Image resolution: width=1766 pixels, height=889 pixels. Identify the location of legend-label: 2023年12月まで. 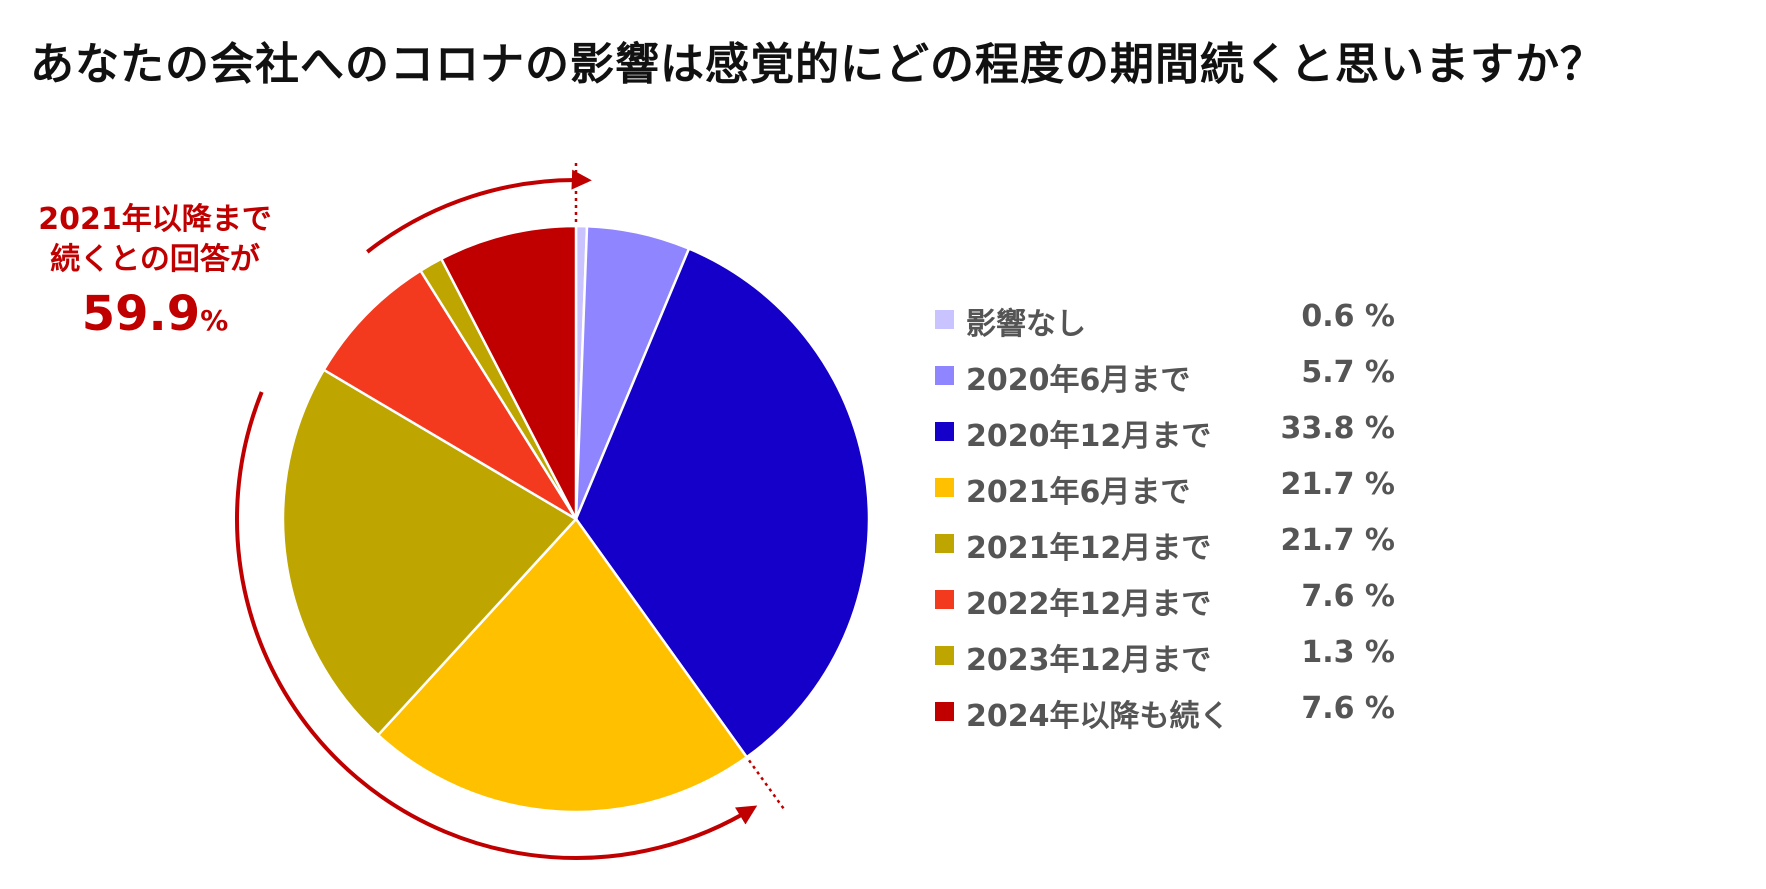
(1089, 660).